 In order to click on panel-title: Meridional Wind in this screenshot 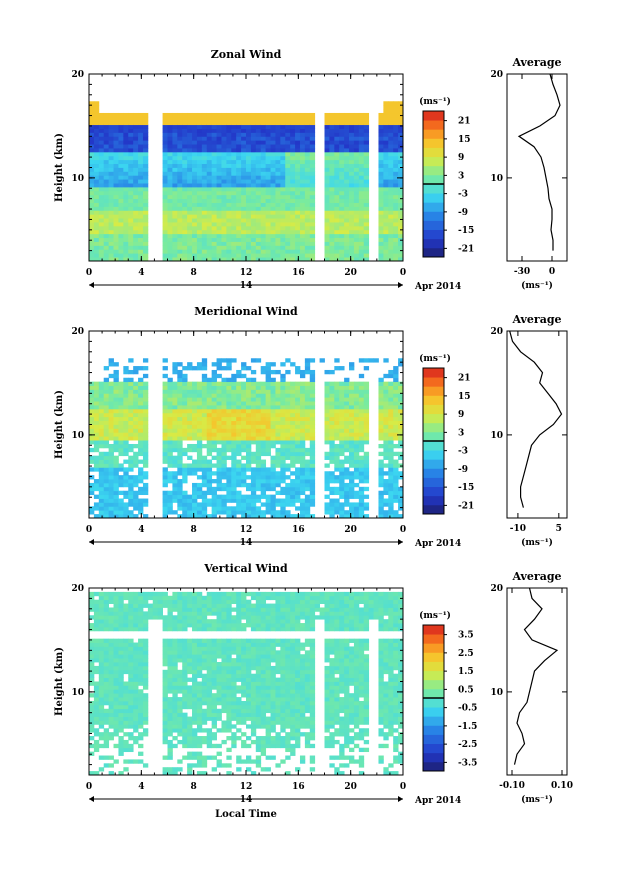, I will do `click(246, 311)`.